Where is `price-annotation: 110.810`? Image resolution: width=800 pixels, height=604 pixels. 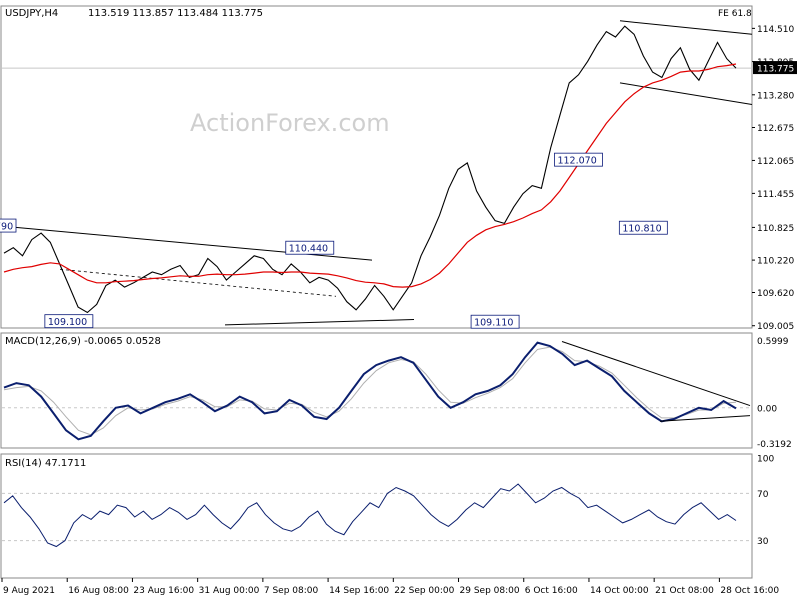
price-annotation: 110.810 is located at coordinates (643, 227).